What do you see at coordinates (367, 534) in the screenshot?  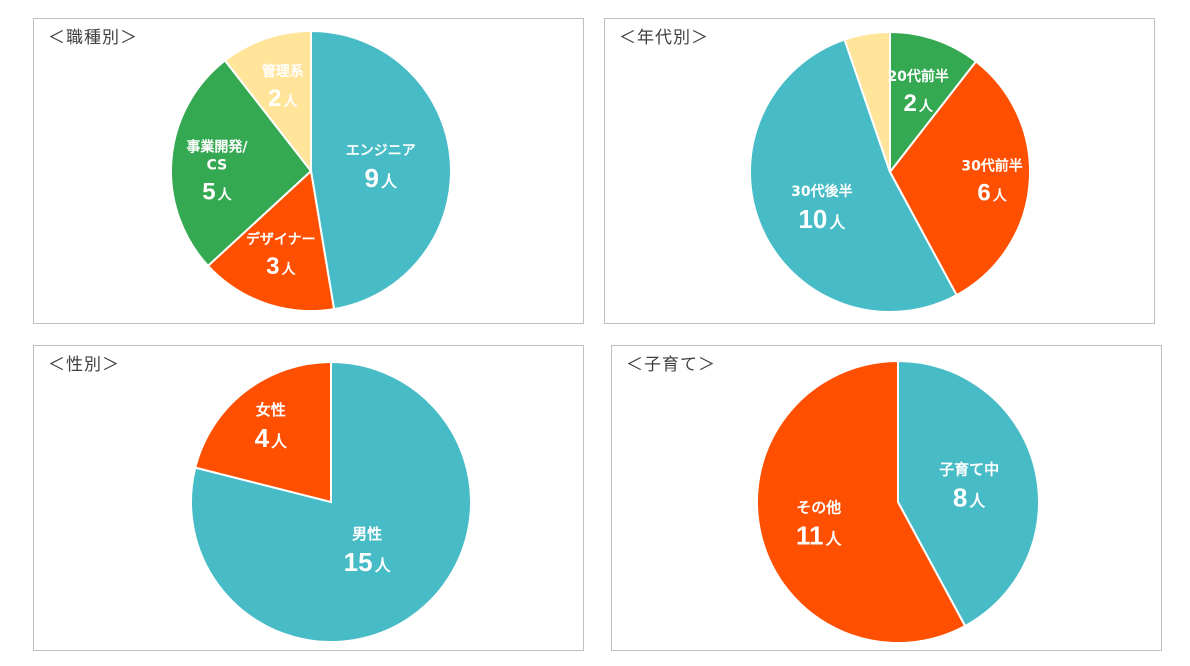 I see `slice-label-name: 男性` at bounding box center [367, 534].